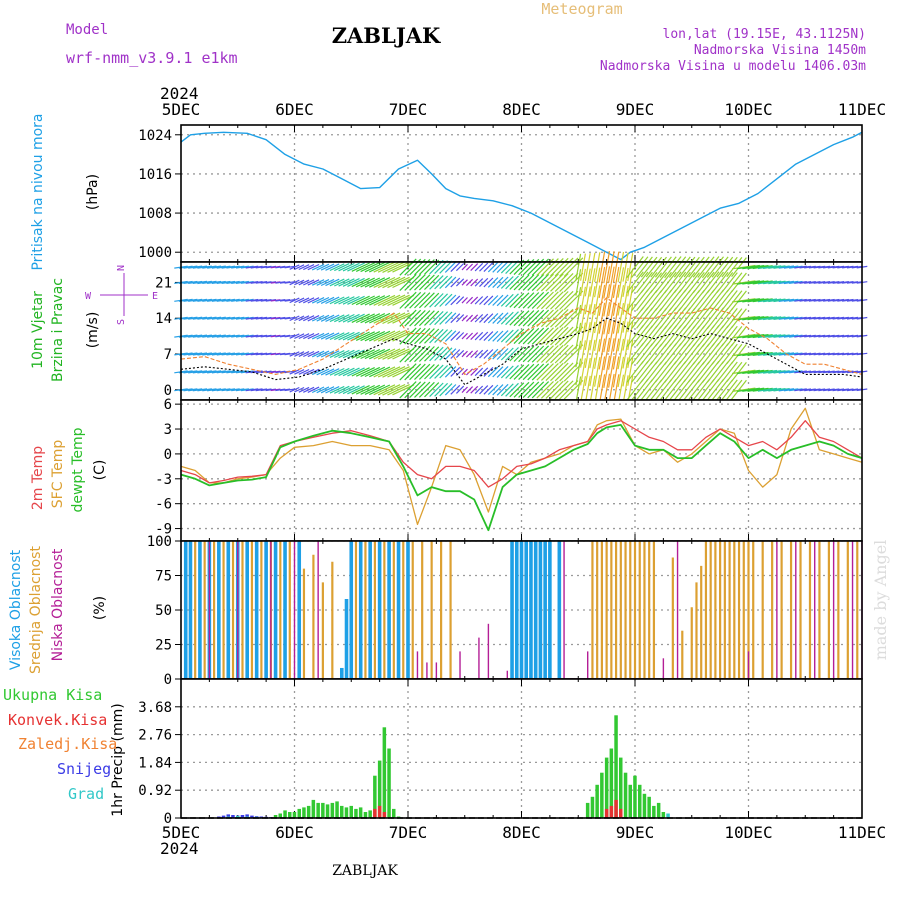 The width and height of the screenshot is (900, 900). I want to click on temperature-panel: -9 -6 -3 0 3 6, so click(509, 469).